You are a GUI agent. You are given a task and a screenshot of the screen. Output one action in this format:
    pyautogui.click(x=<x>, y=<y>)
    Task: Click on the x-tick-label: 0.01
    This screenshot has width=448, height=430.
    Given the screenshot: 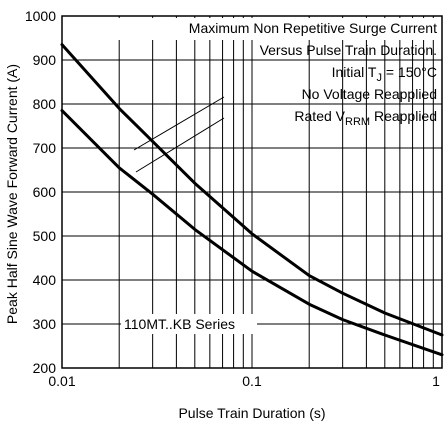 What is the action you would take?
    pyautogui.click(x=61, y=381)
    